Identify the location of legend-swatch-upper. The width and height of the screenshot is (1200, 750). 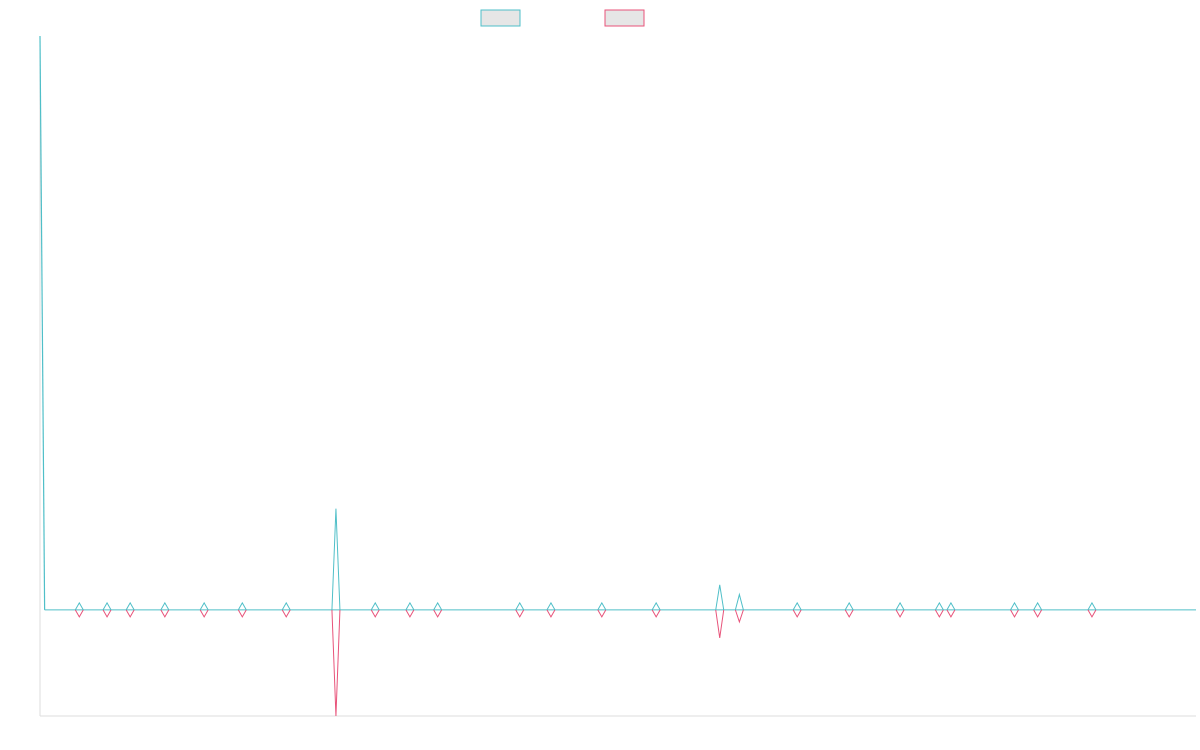
(500, 18).